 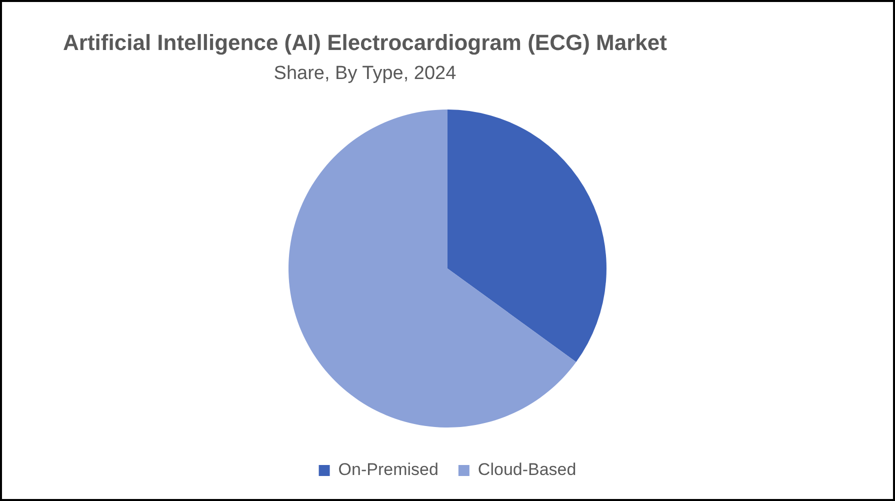 I want to click on chart-title: Artificial Intelligence (AI) Electrocardiogram (ECG) Market, so click(x=365, y=43).